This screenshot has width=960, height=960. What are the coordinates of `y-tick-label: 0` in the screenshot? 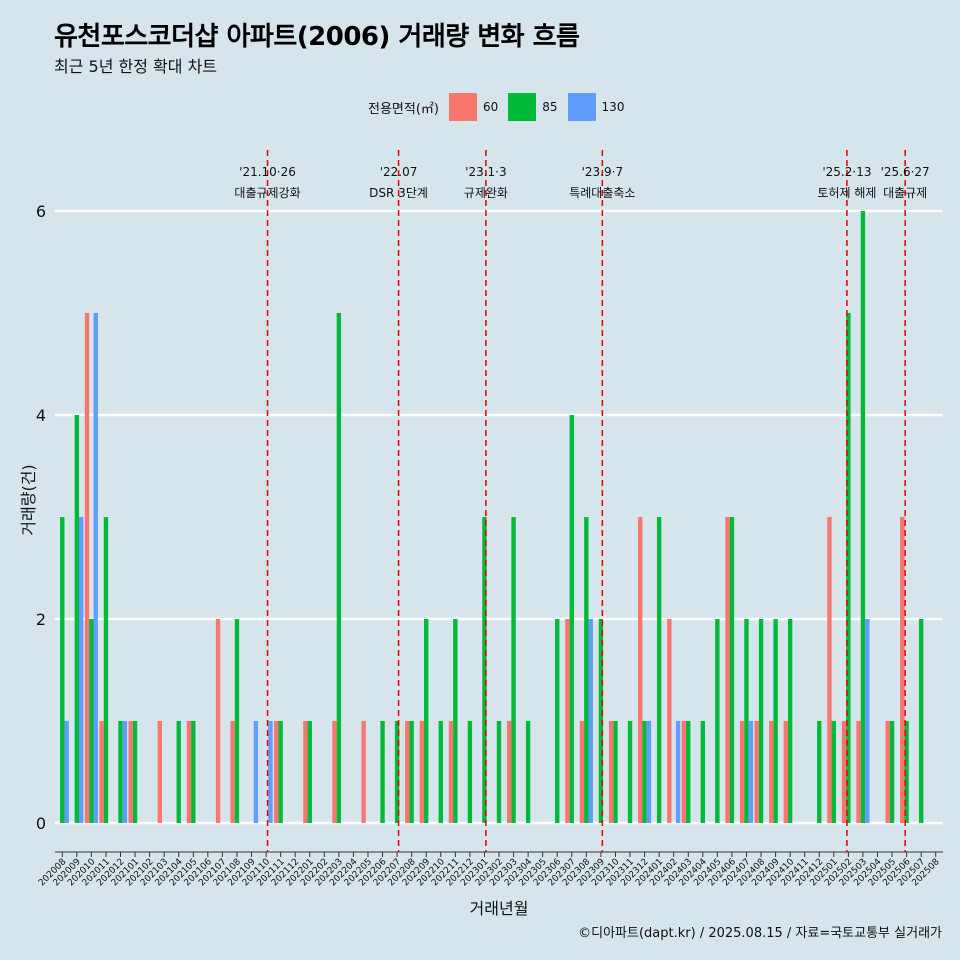 It's located at (41, 823).